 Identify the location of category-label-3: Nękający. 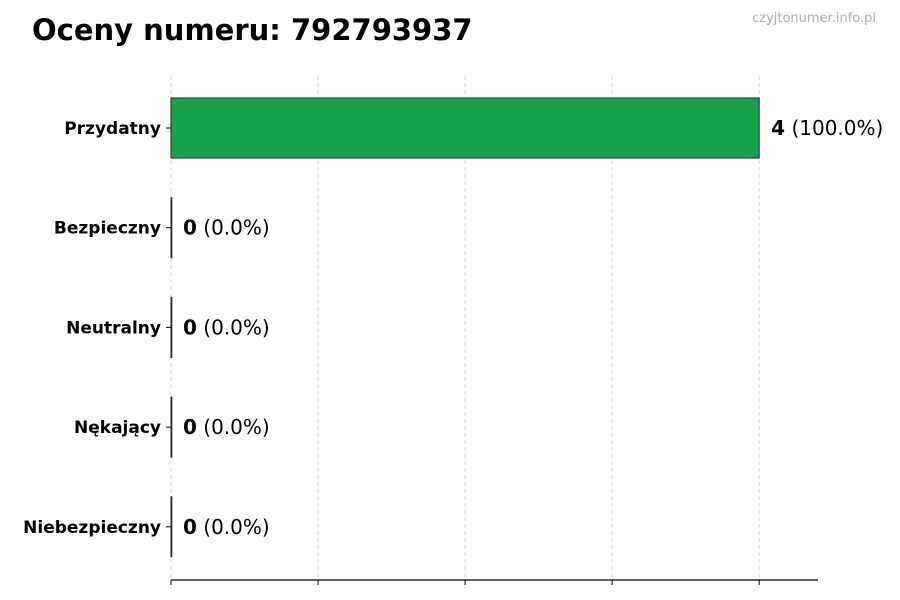
(117, 428).